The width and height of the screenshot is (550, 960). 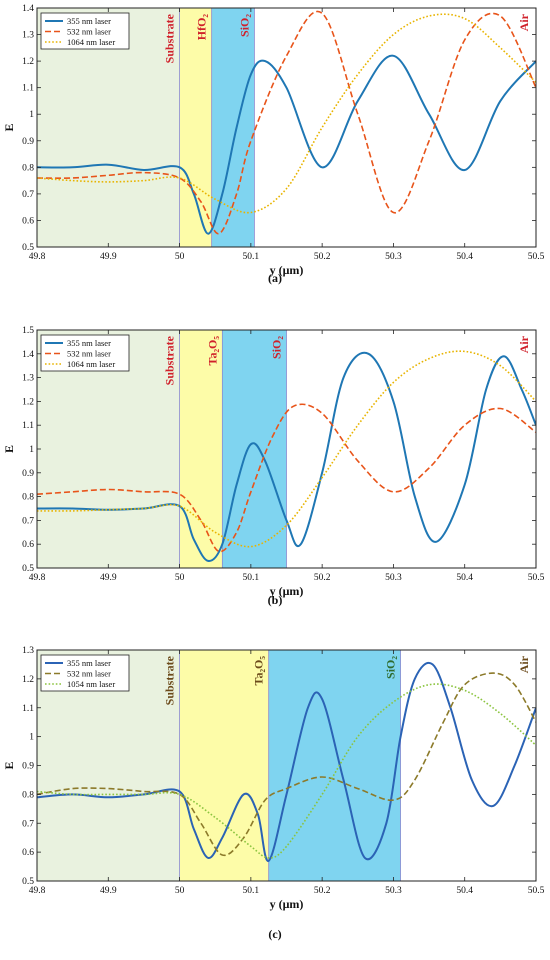 I want to click on region-hfo2, so click(x=195, y=127).